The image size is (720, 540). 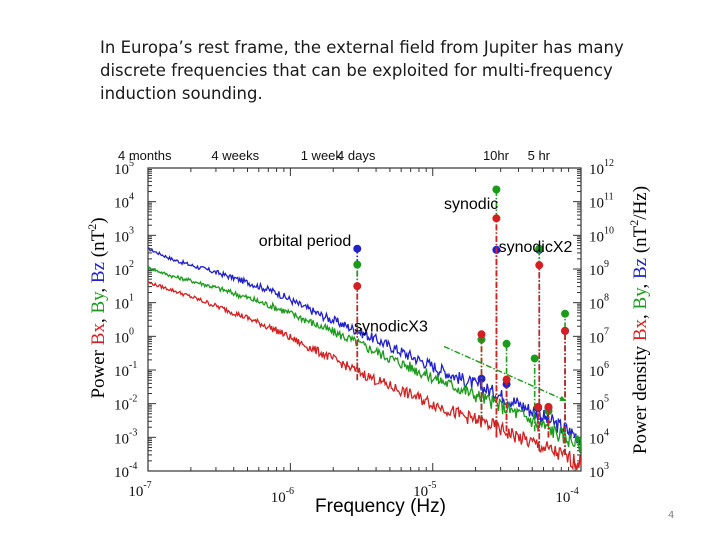 I want to click on y-tick-label-right: 10¹¹, so click(x=601, y=202).